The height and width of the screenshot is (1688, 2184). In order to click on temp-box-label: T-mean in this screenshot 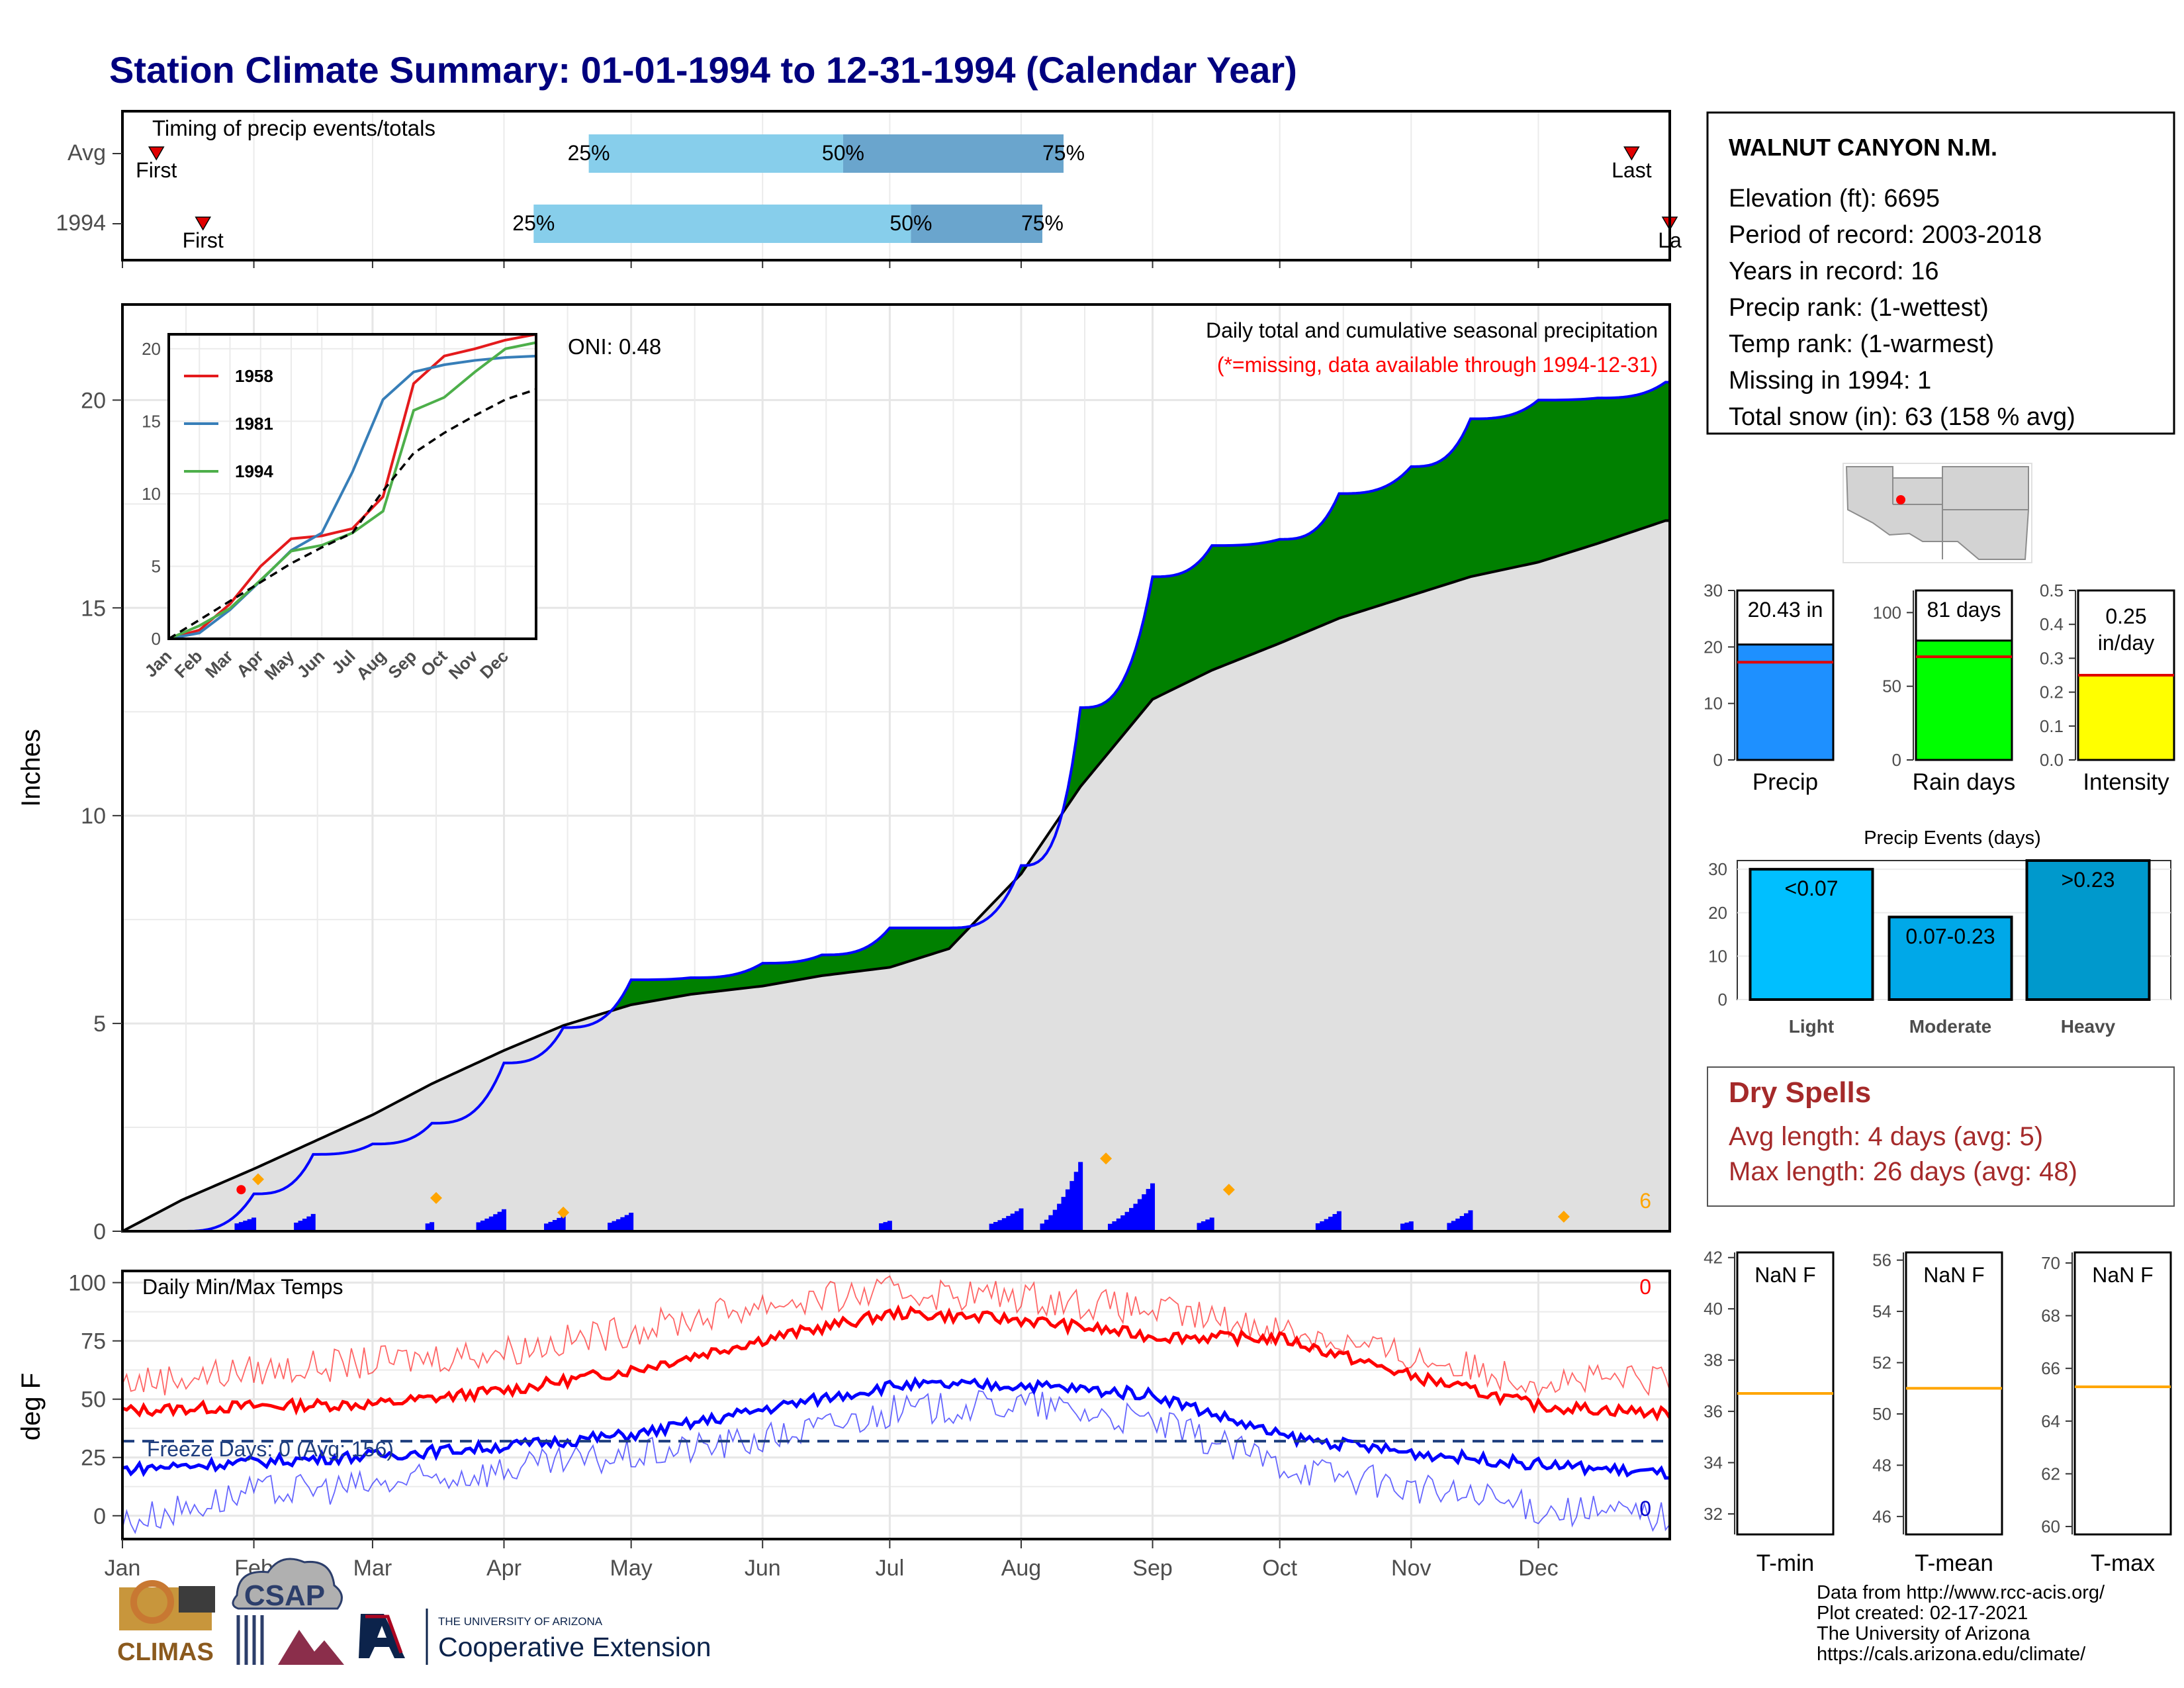, I will do `click(1954, 1563)`.